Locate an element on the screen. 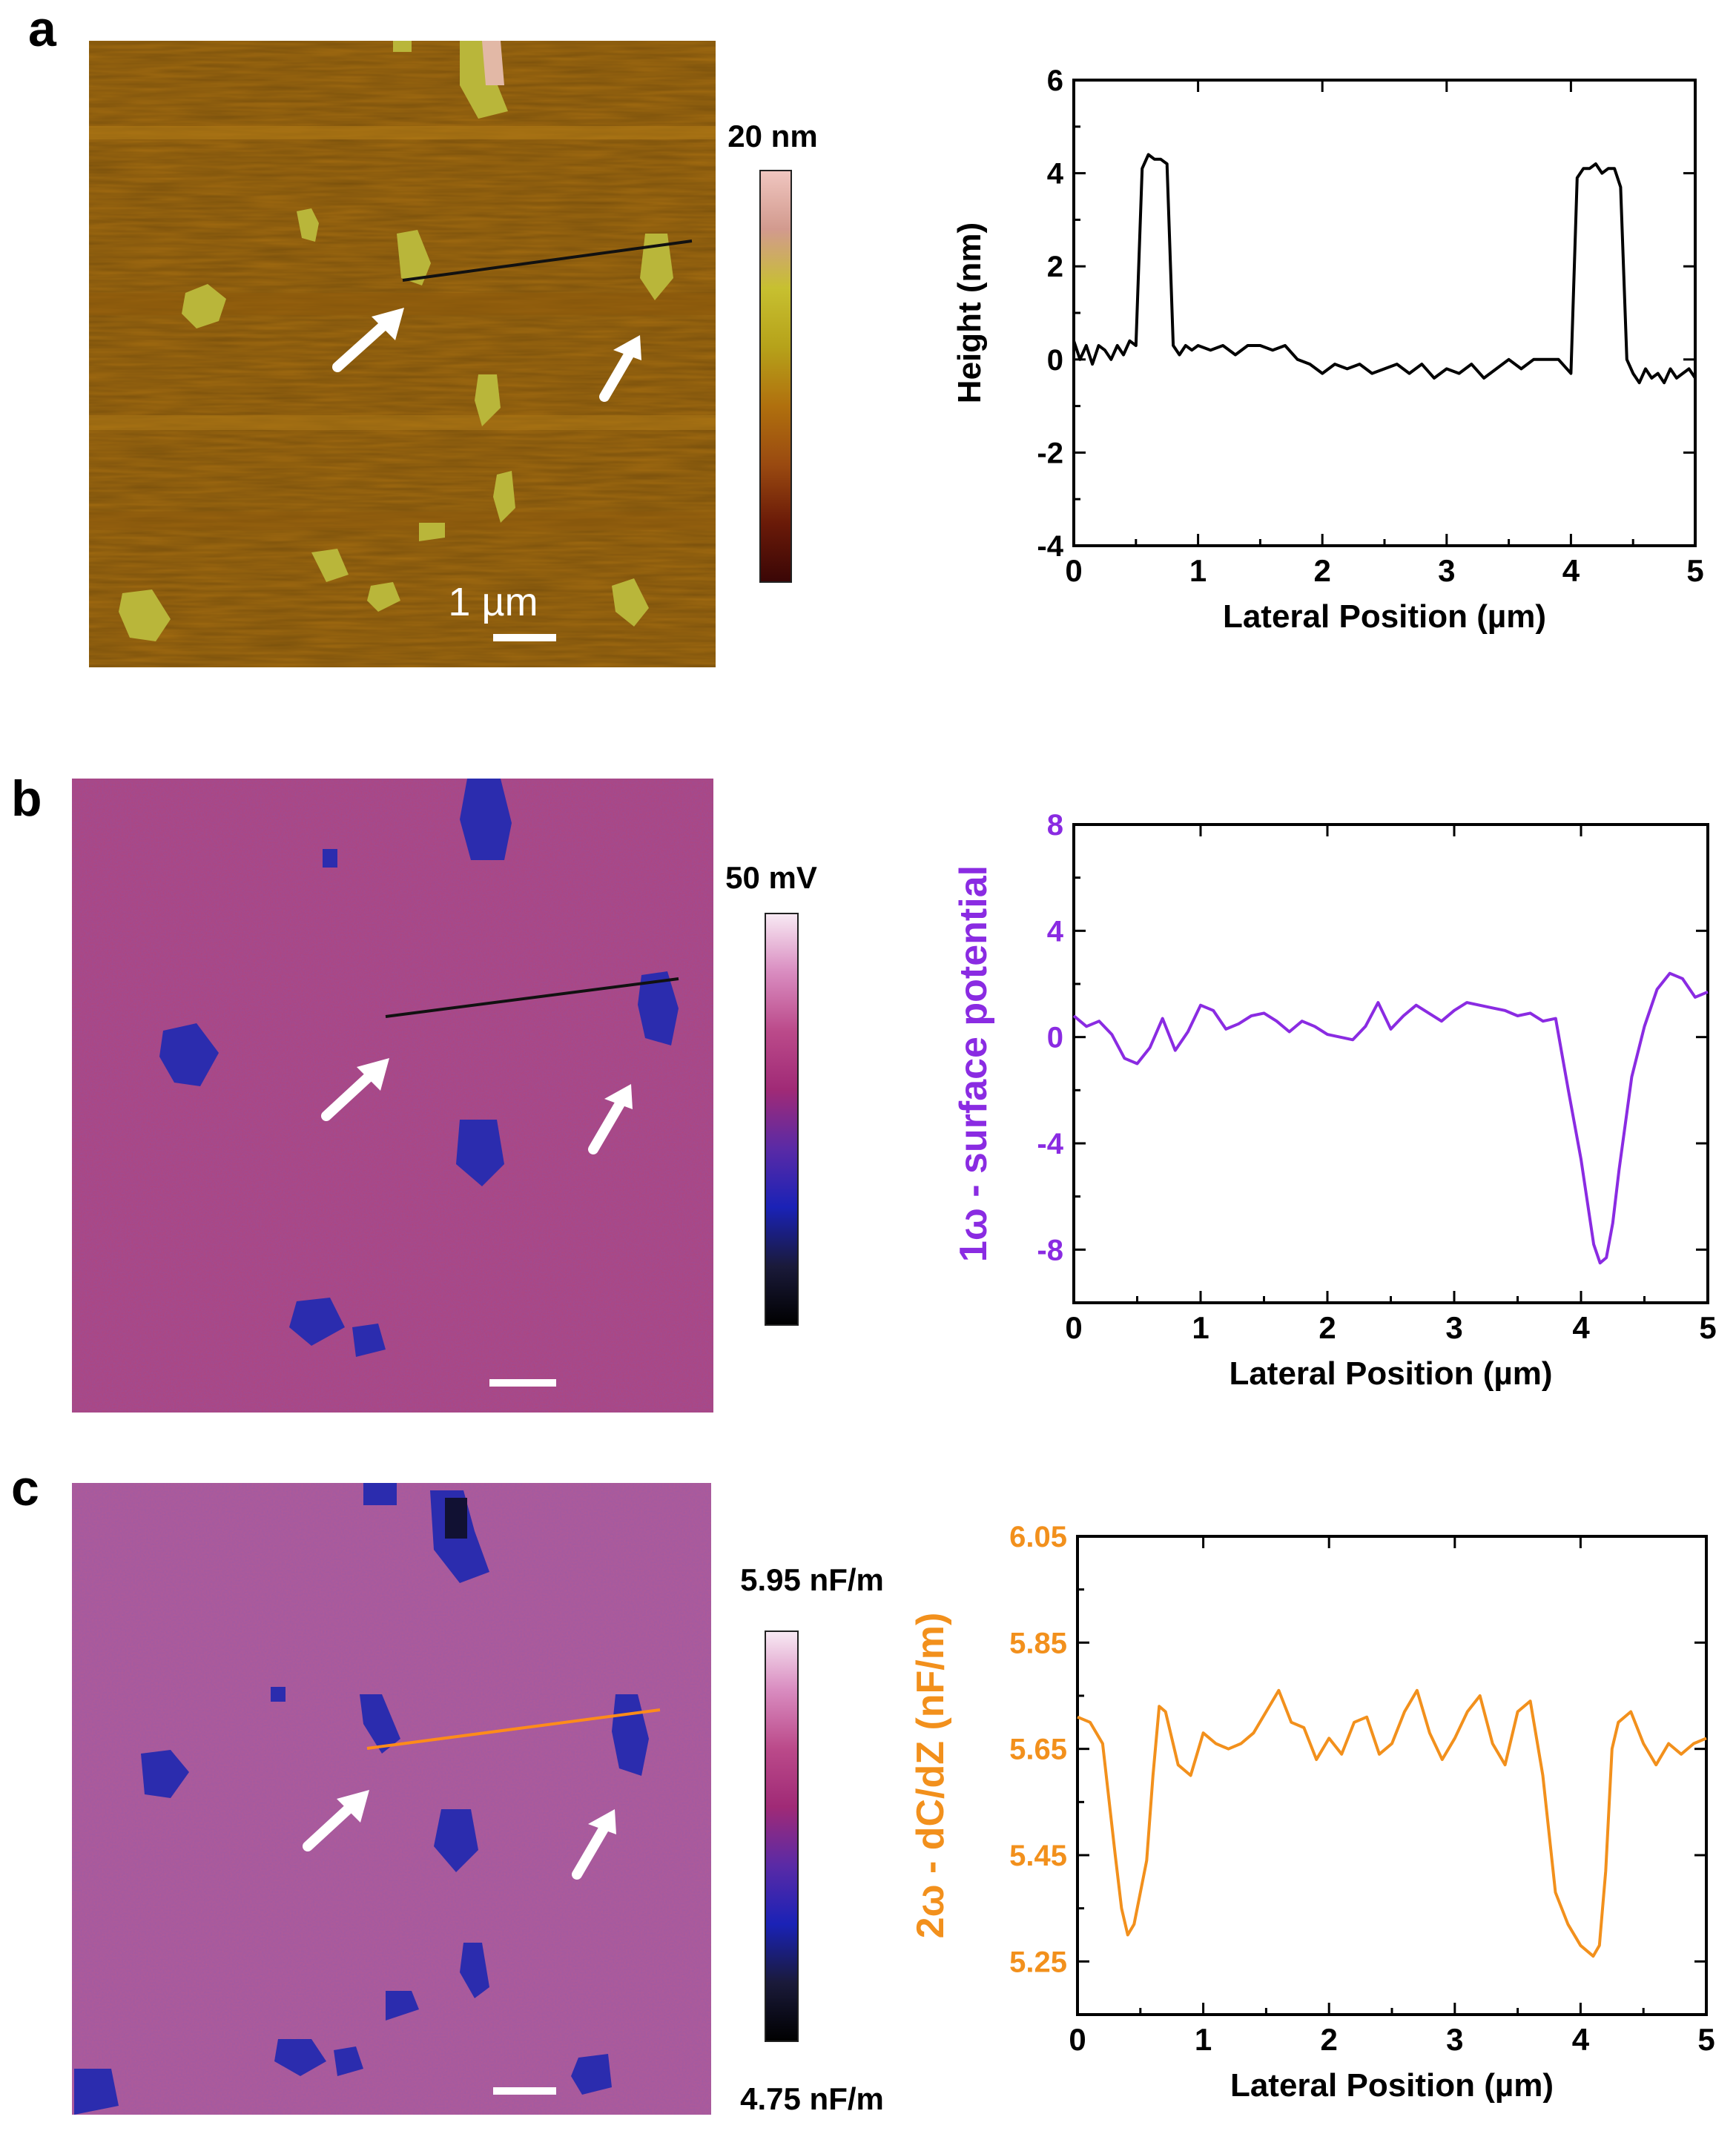  y-axis-label: 2ω - dC/dZ (nF/m) is located at coordinates (931, 1776).